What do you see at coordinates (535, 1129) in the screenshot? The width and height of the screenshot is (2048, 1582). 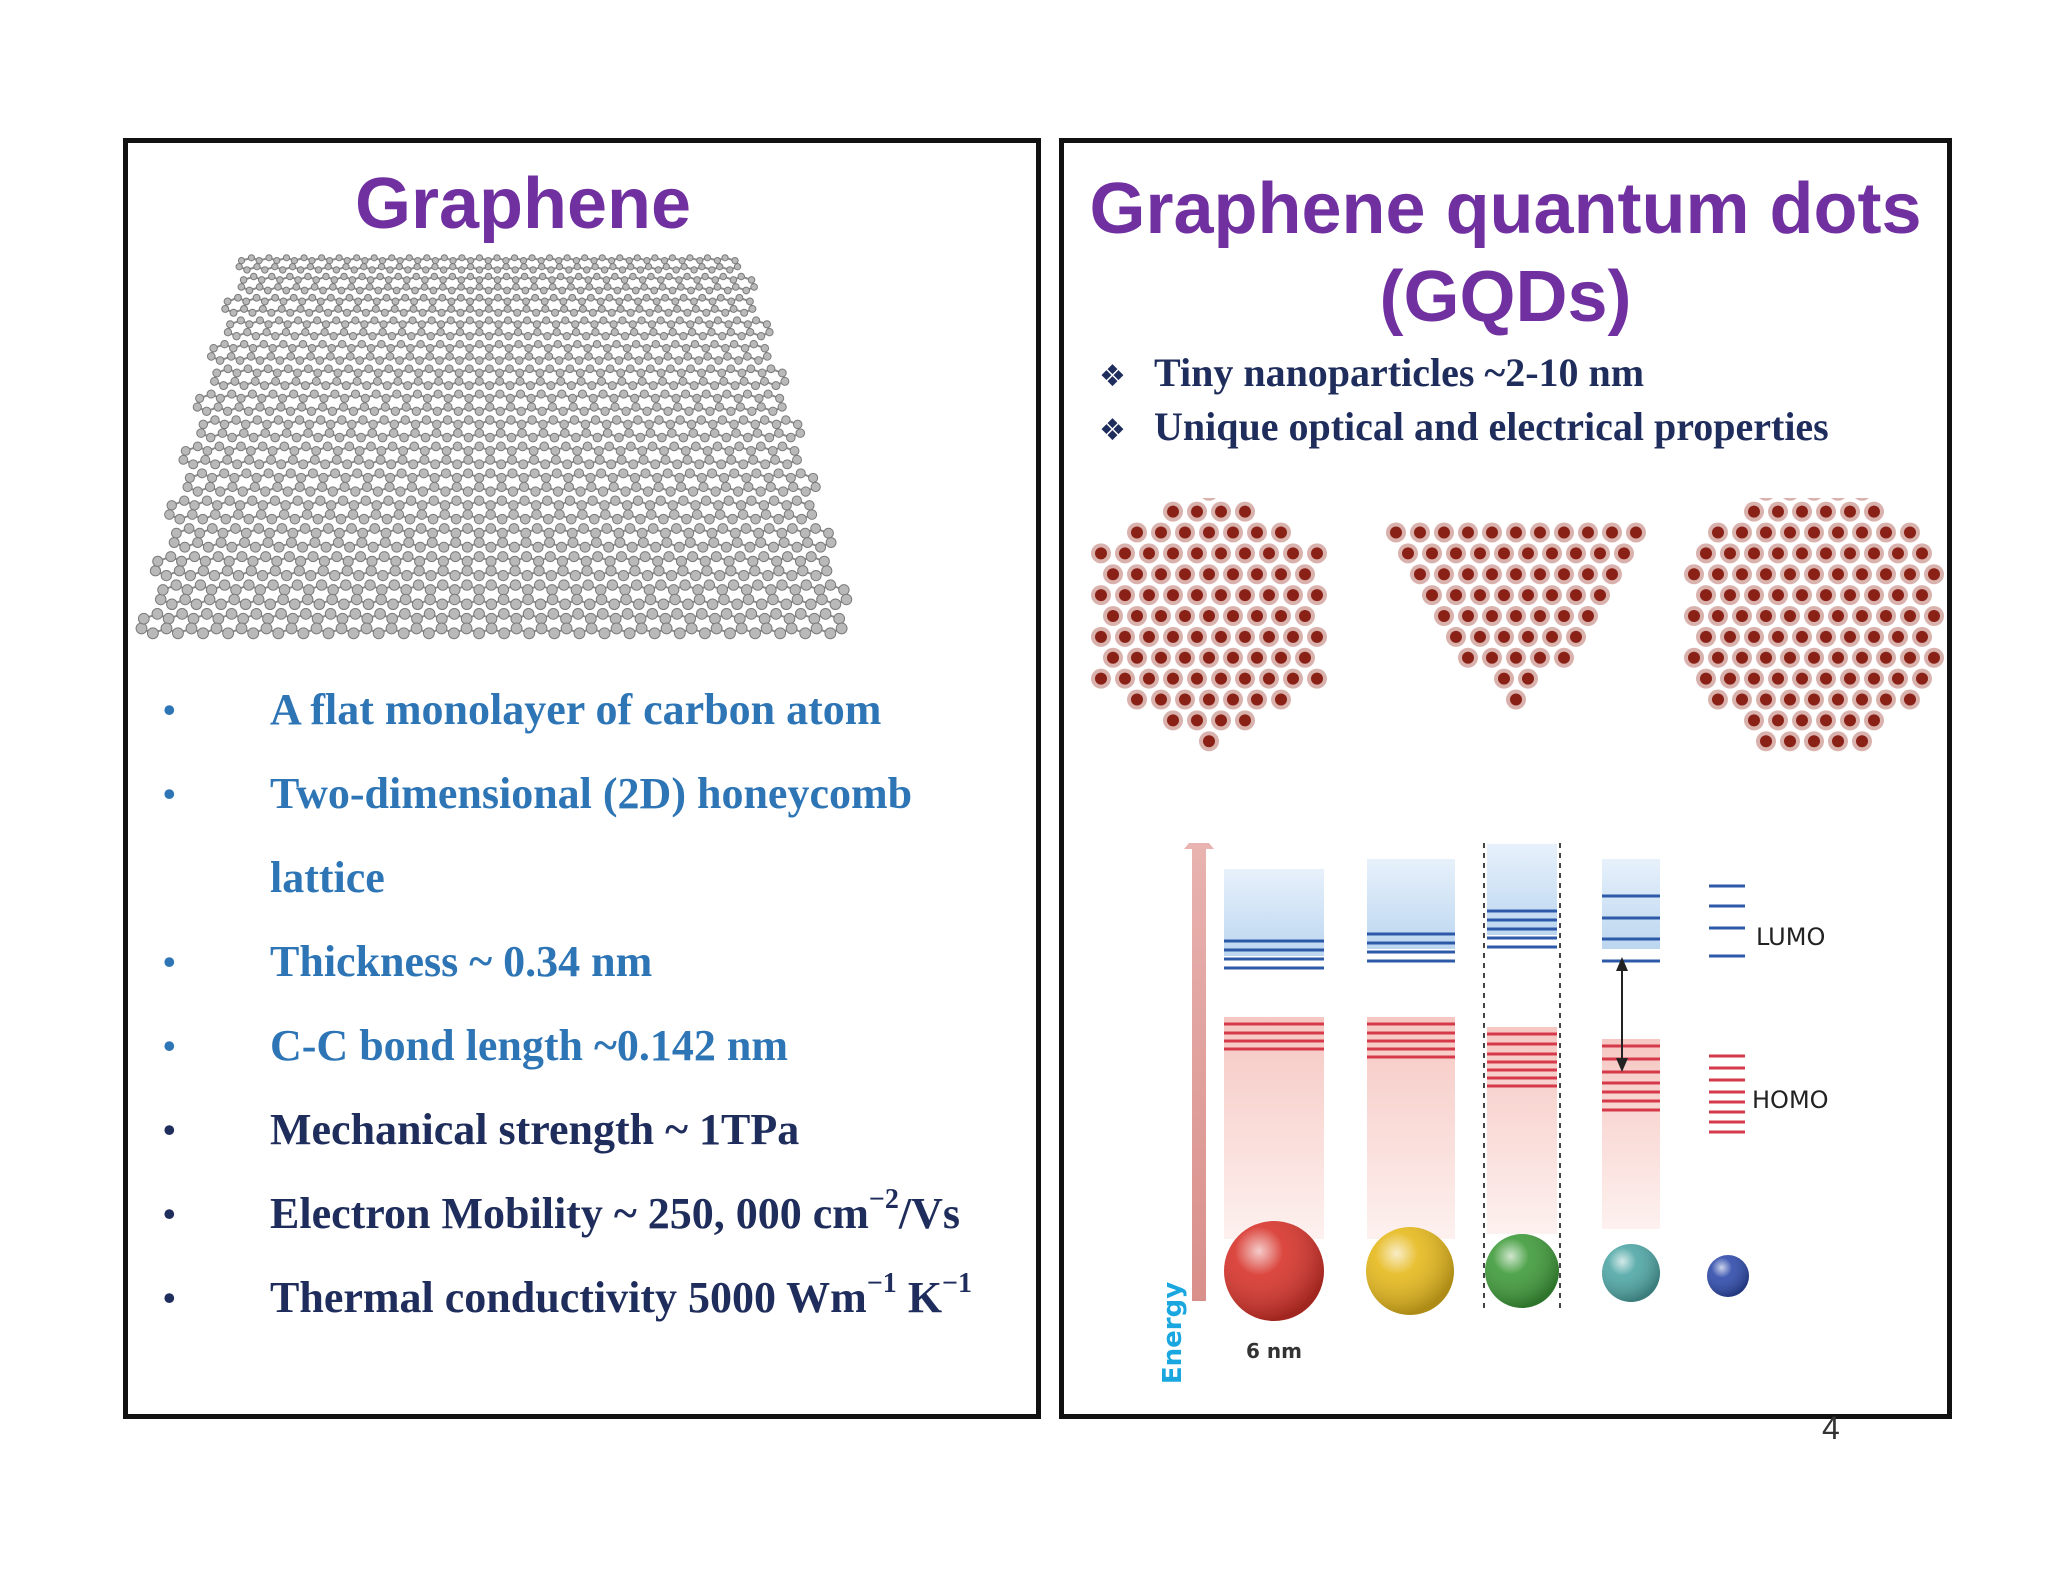 I see `property-text: Mechanical strength ~ 1TPa` at bounding box center [535, 1129].